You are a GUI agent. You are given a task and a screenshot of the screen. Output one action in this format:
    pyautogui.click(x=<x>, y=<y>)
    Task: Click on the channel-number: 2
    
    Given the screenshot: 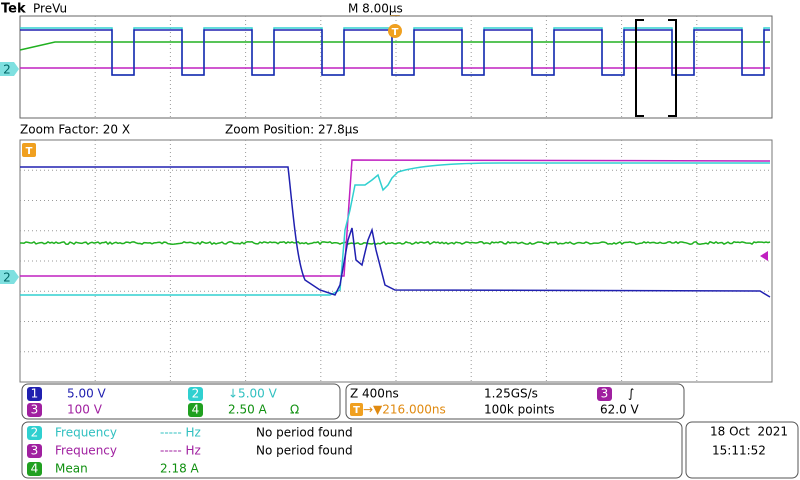 What is the action you would take?
    pyautogui.click(x=196, y=394)
    